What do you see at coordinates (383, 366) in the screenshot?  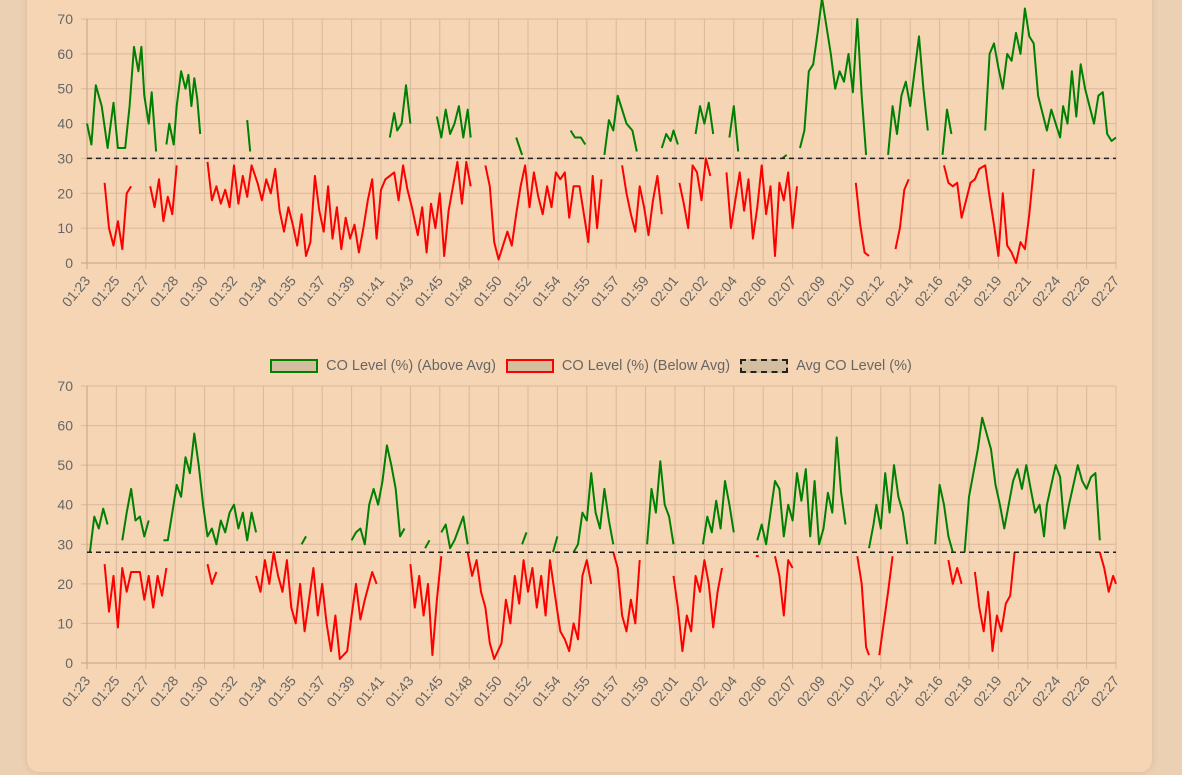 I see `legend-item-above: CO Level (%) (Above Avg)` at bounding box center [383, 366].